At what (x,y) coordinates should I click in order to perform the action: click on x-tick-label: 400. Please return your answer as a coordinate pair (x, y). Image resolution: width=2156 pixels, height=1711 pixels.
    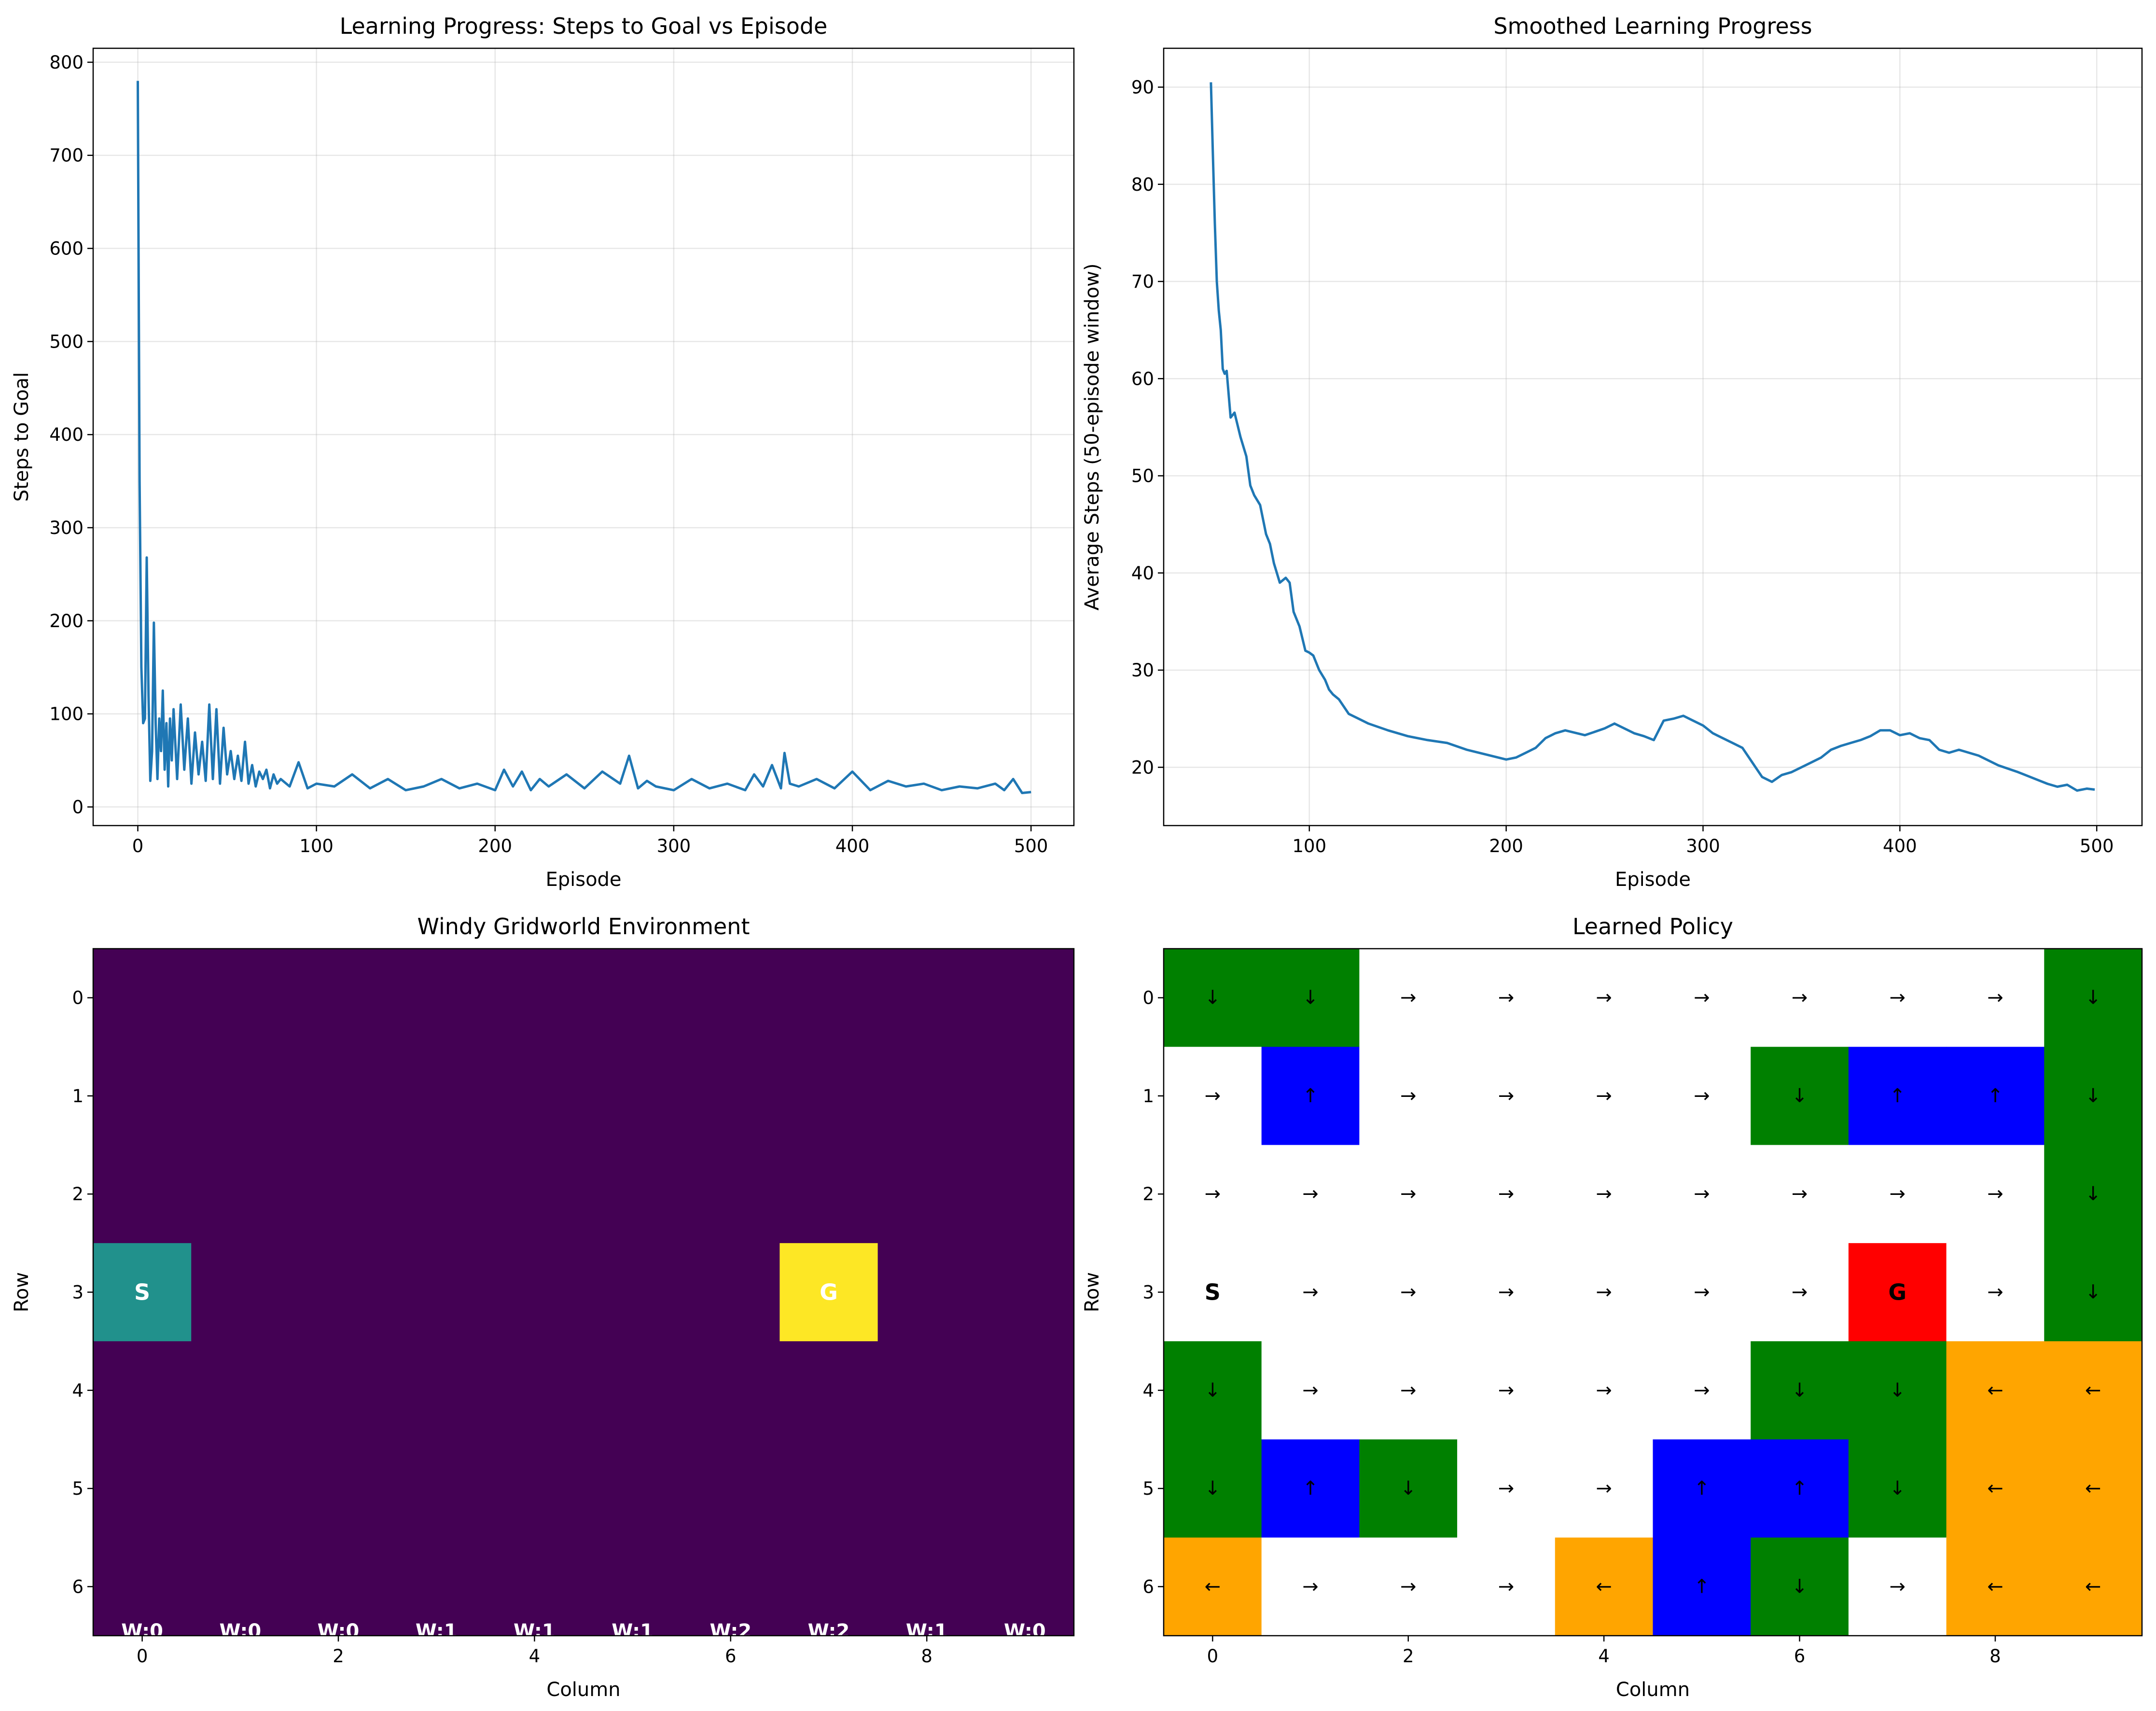
    Looking at the image, I should click on (1900, 846).